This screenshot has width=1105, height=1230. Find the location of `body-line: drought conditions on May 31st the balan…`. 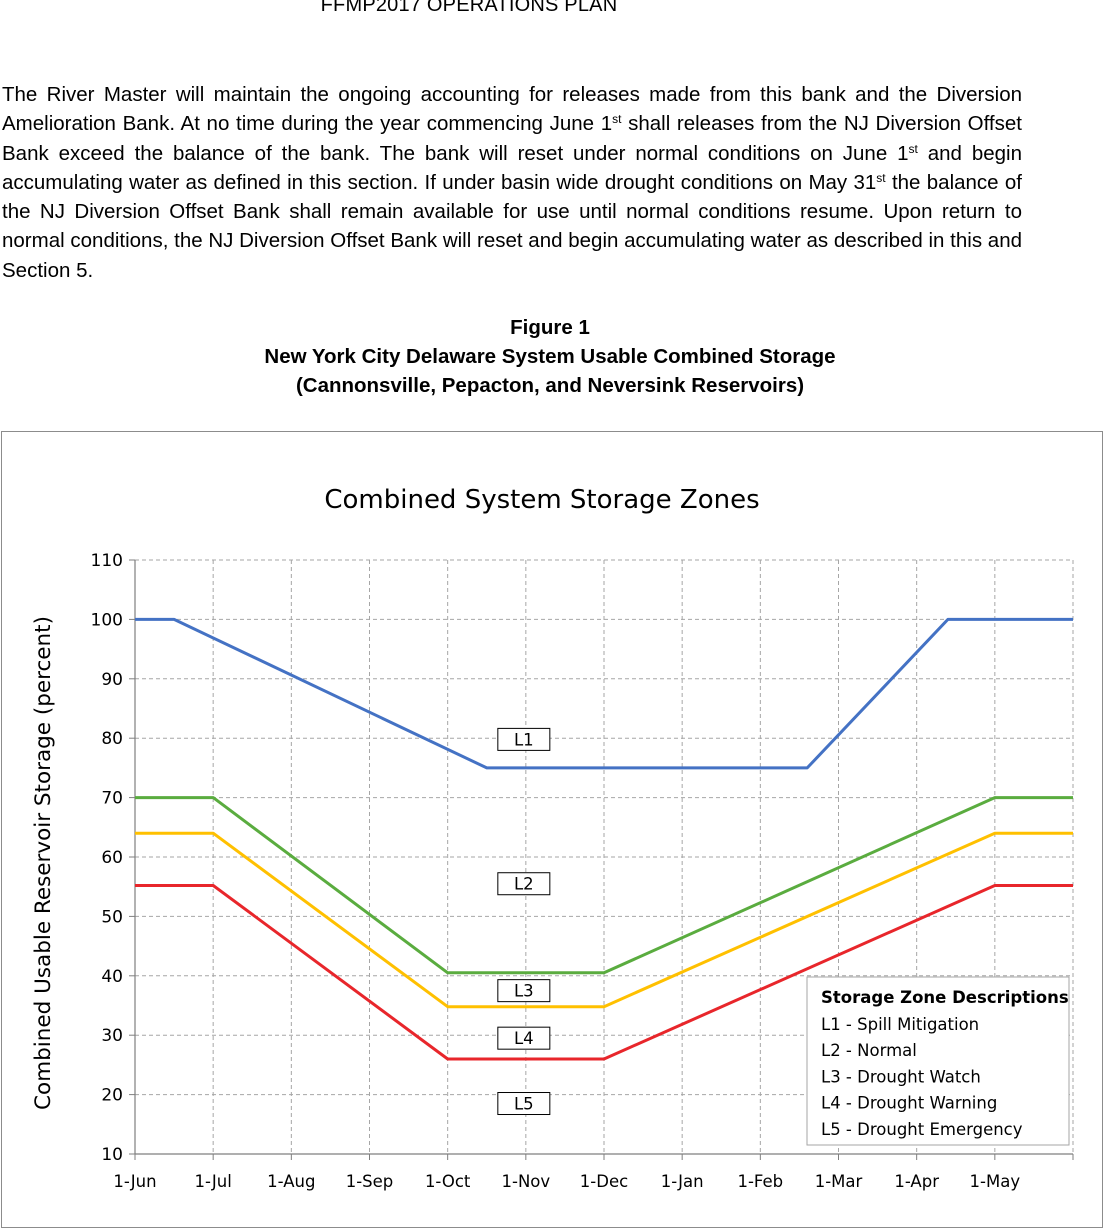

body-line: drought conditions on May 31st the balan… is located at coordinates (512, 197).